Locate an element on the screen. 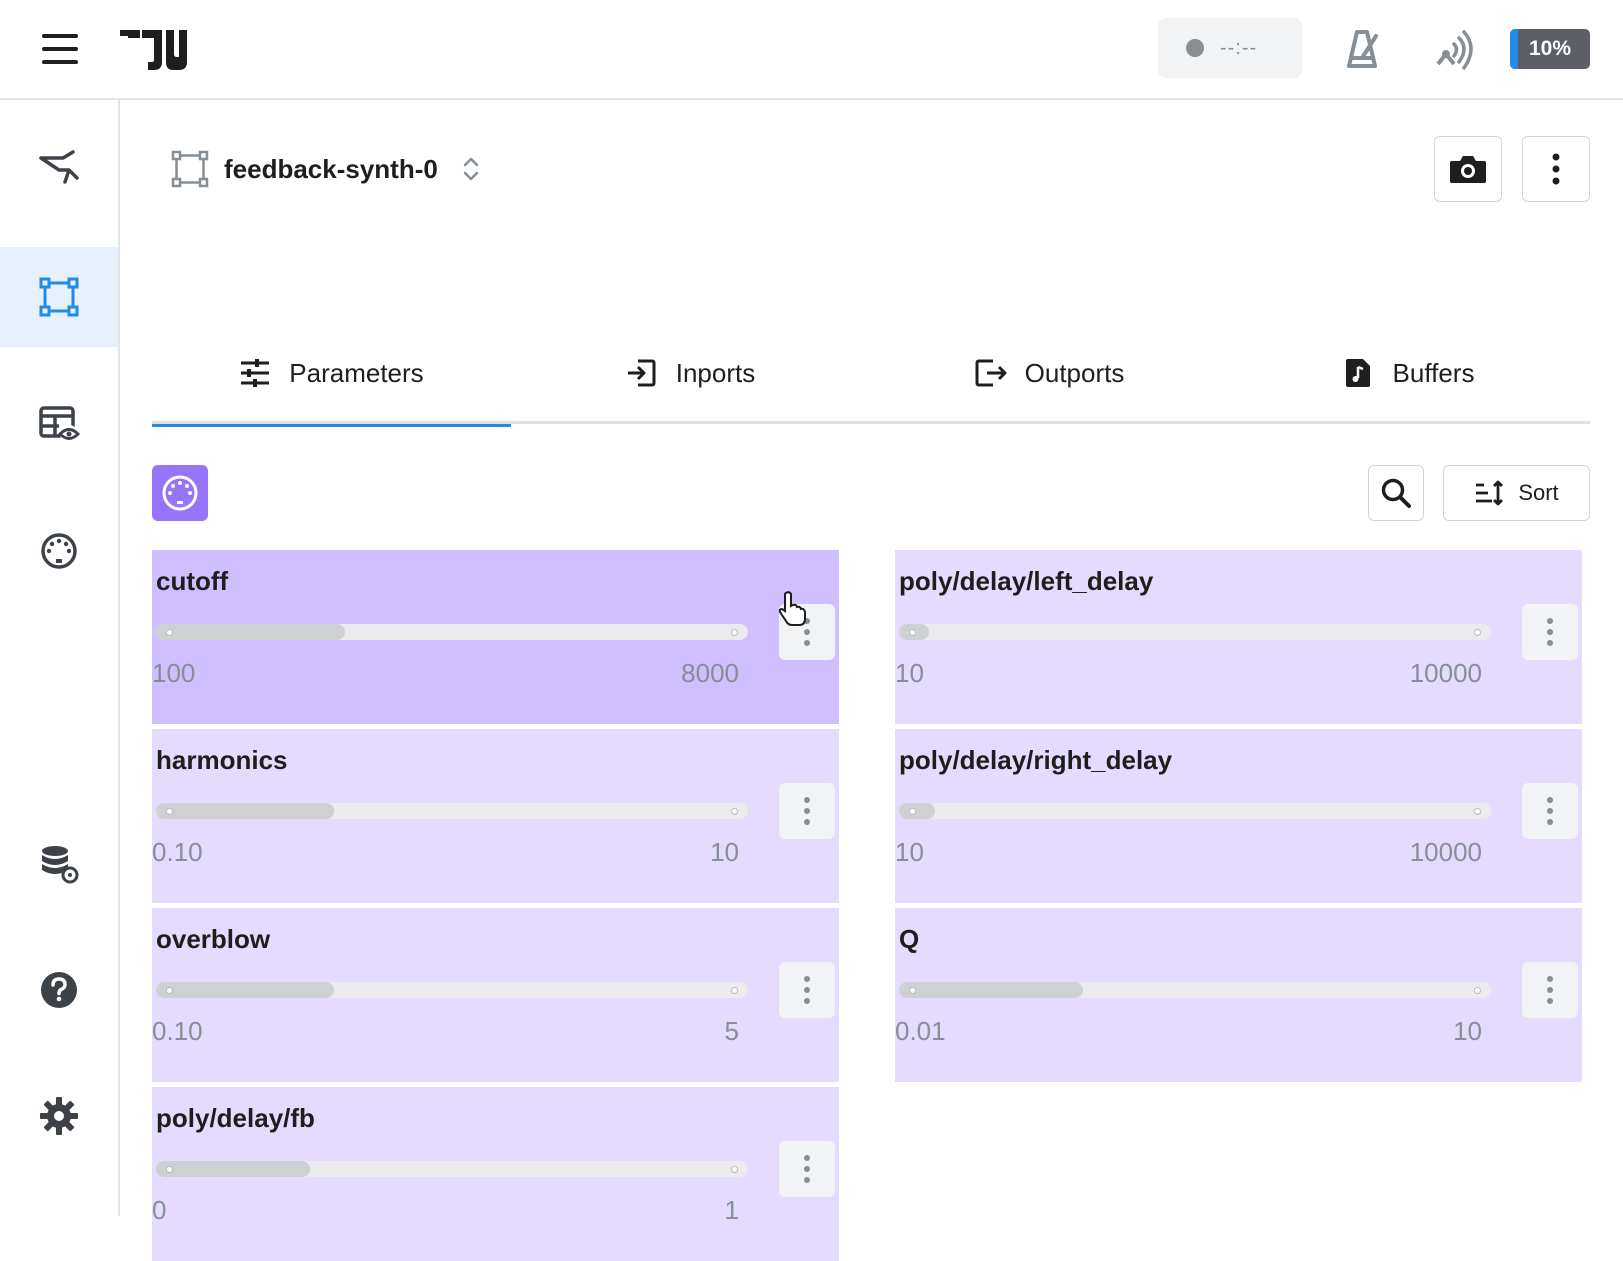 Image resolution: width=1623 pixels, height=1261 pixels. metronome-icon is located at coordinates (1362, 50).